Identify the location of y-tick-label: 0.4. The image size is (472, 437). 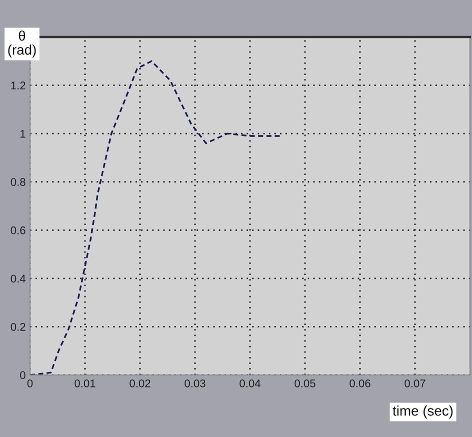
(18, 278).